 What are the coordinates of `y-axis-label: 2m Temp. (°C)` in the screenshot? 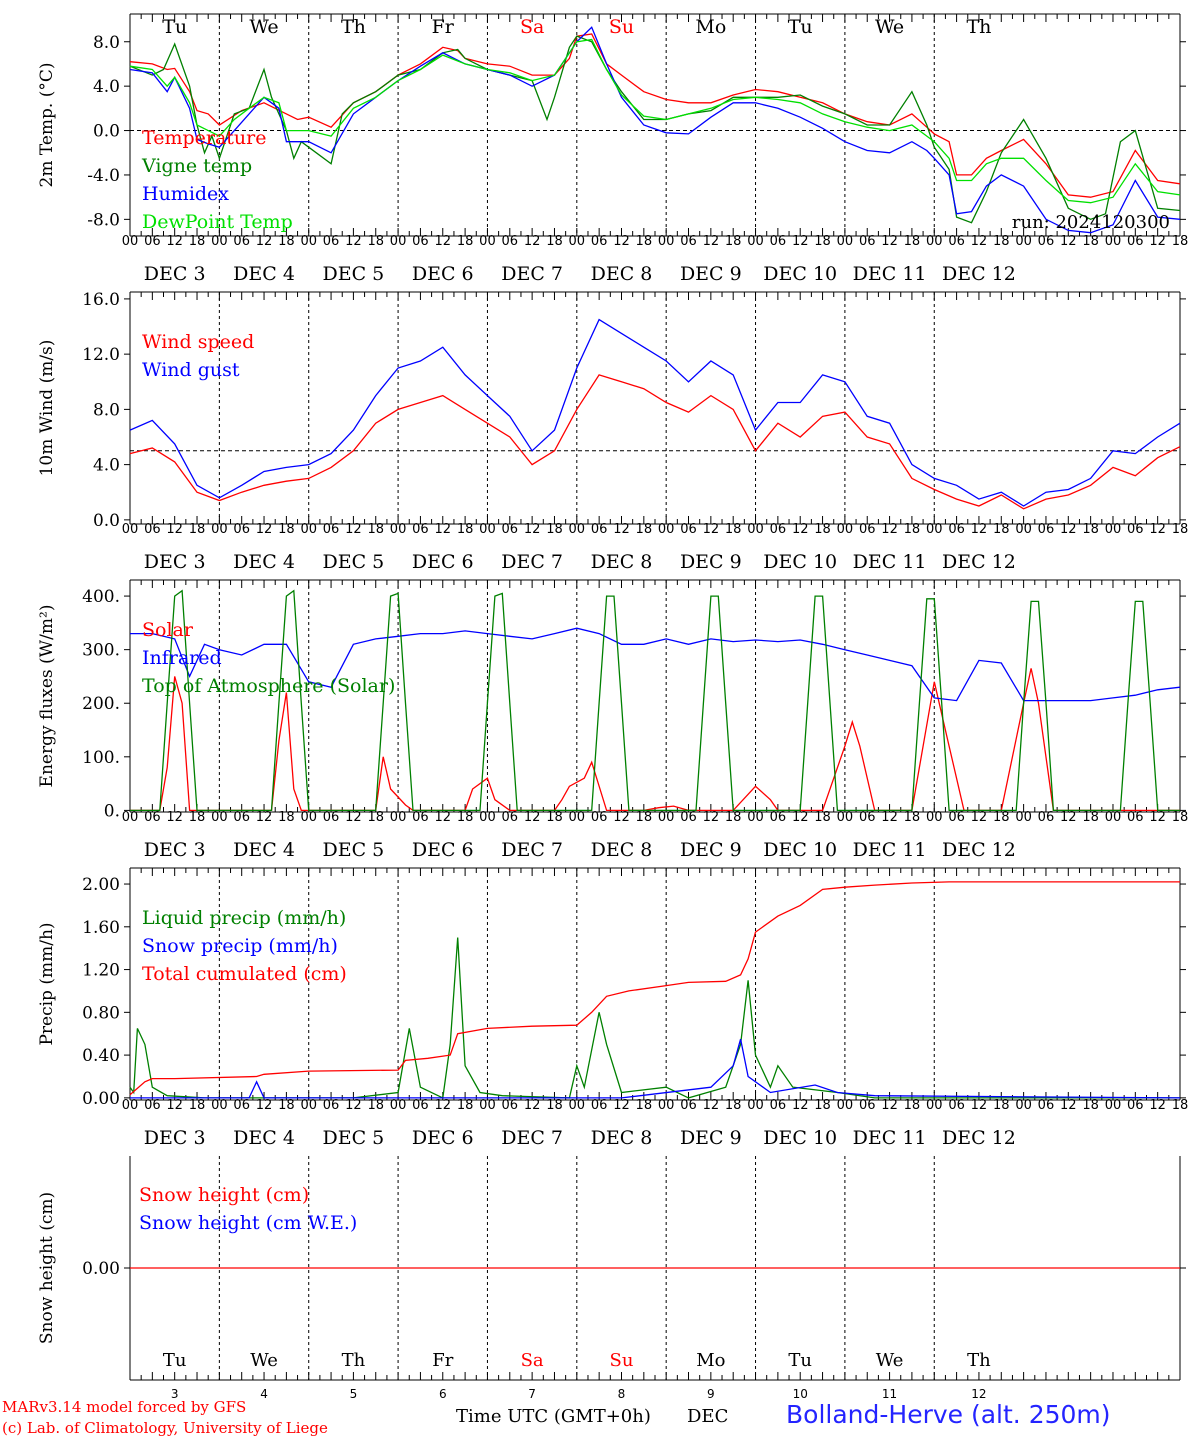 It's located at (47, 124).